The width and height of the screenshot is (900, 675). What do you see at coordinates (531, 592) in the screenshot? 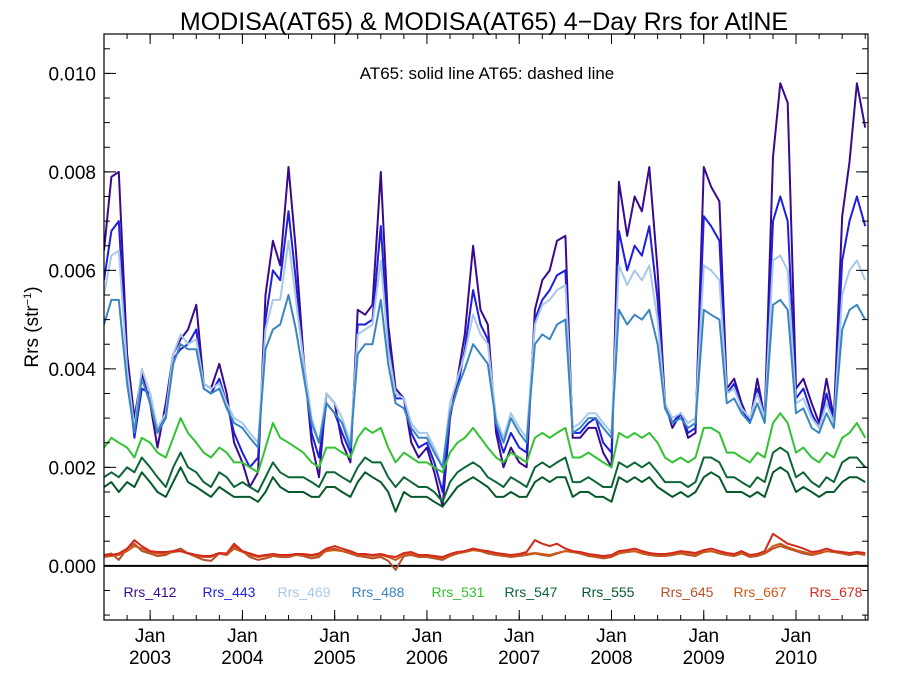
I see `legend-item-rrs-547: Rrs_547` at bounding box center [531, 592].